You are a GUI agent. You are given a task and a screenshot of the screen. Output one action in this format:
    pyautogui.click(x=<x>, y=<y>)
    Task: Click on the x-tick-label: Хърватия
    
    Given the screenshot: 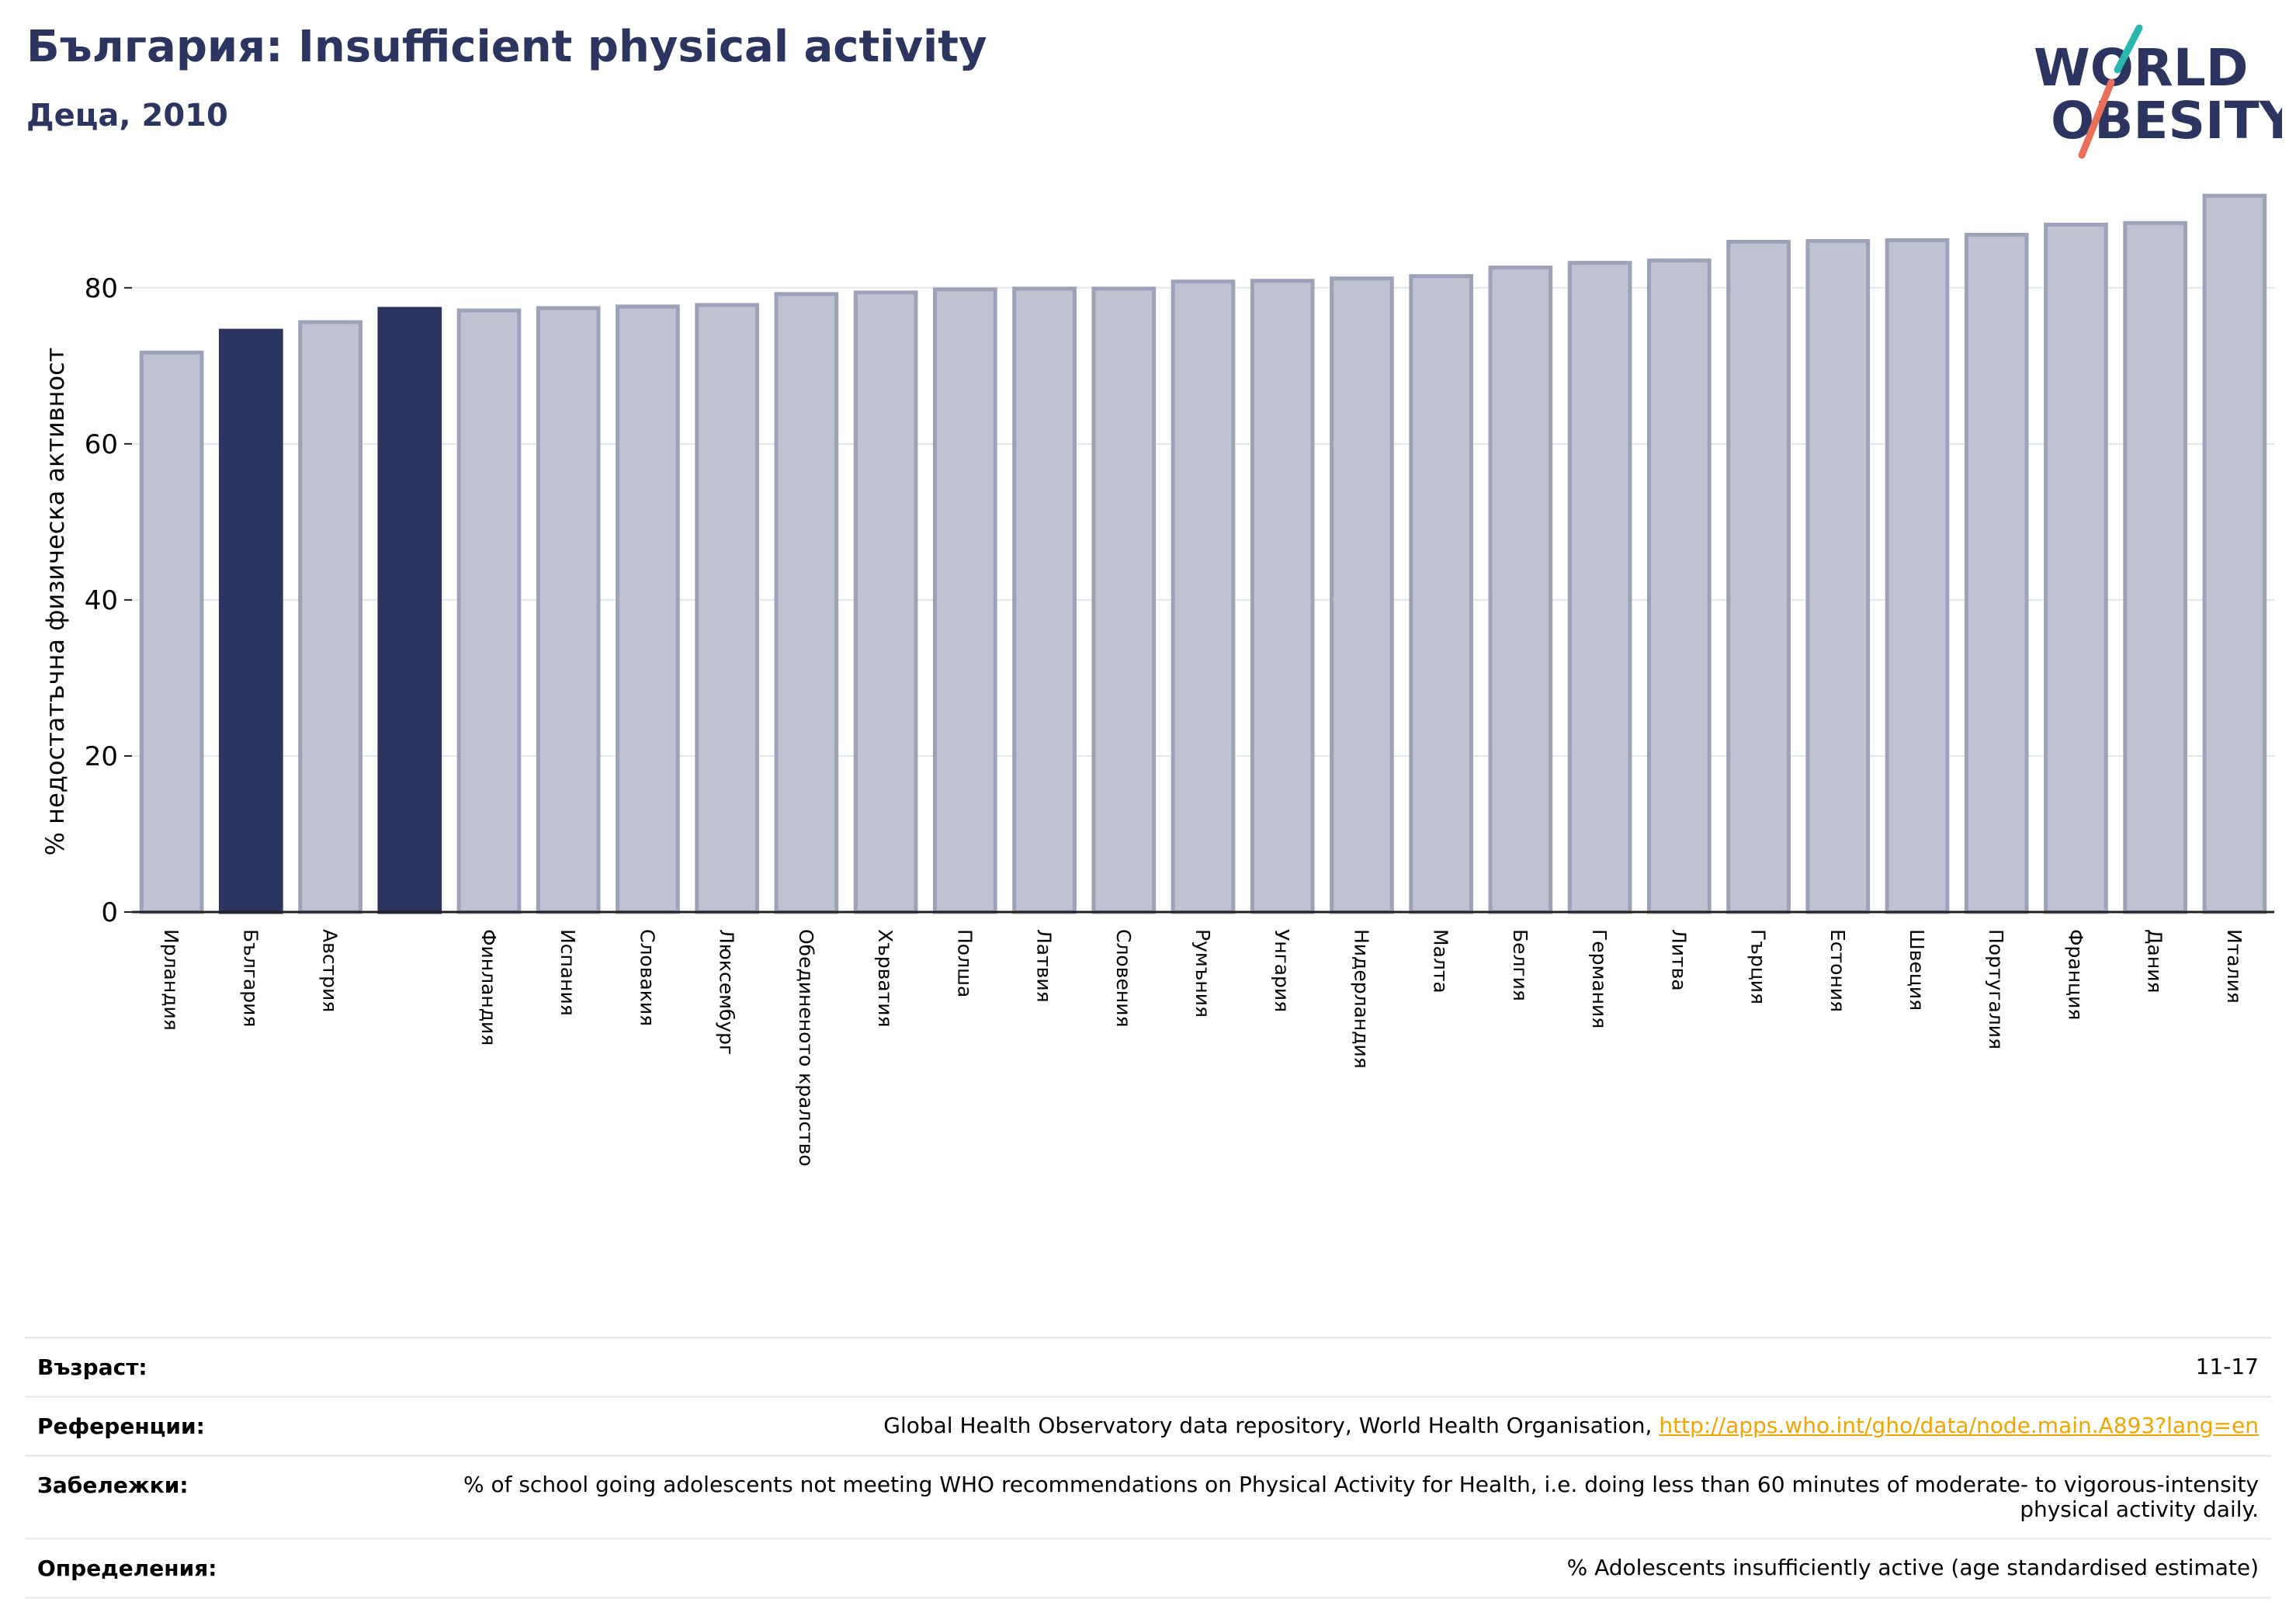 What is the action you would take?
    pyautogui.click(x=885, y=978)
    